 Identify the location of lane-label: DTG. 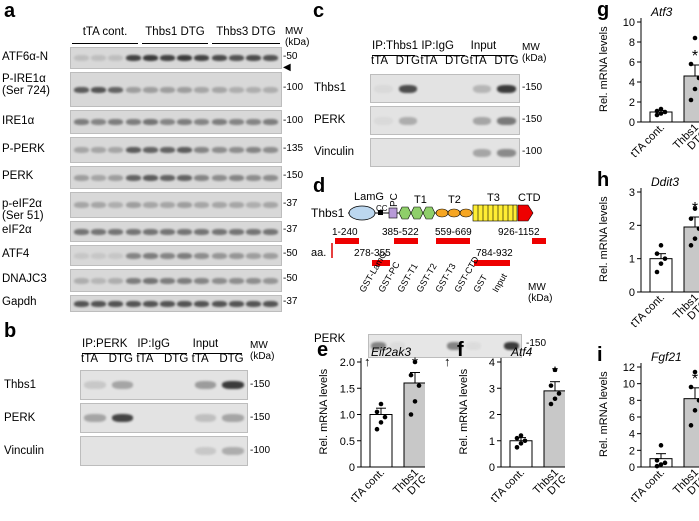
(457, 61).